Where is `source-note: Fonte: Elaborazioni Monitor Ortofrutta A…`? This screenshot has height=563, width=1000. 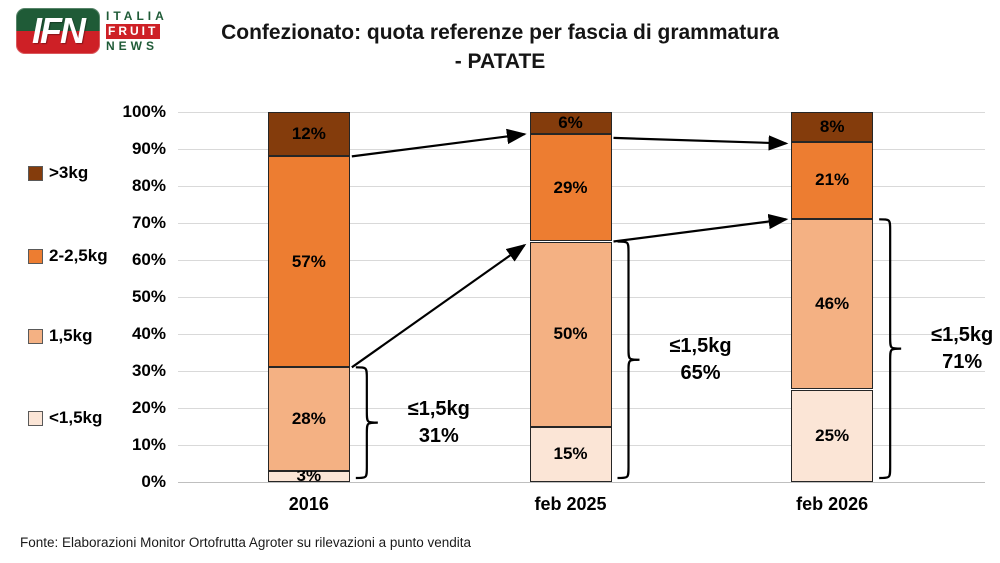
source-note: Fonte: Elaborazioni Monitor Ortofrutta A… is located at coordinates (245, 542).